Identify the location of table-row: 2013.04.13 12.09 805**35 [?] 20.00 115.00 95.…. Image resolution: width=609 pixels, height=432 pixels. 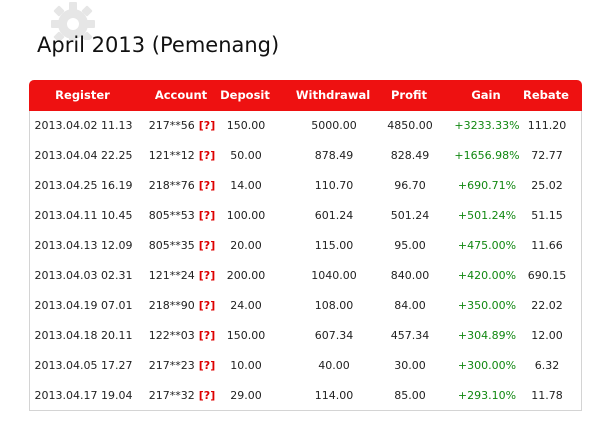
(305, 246).